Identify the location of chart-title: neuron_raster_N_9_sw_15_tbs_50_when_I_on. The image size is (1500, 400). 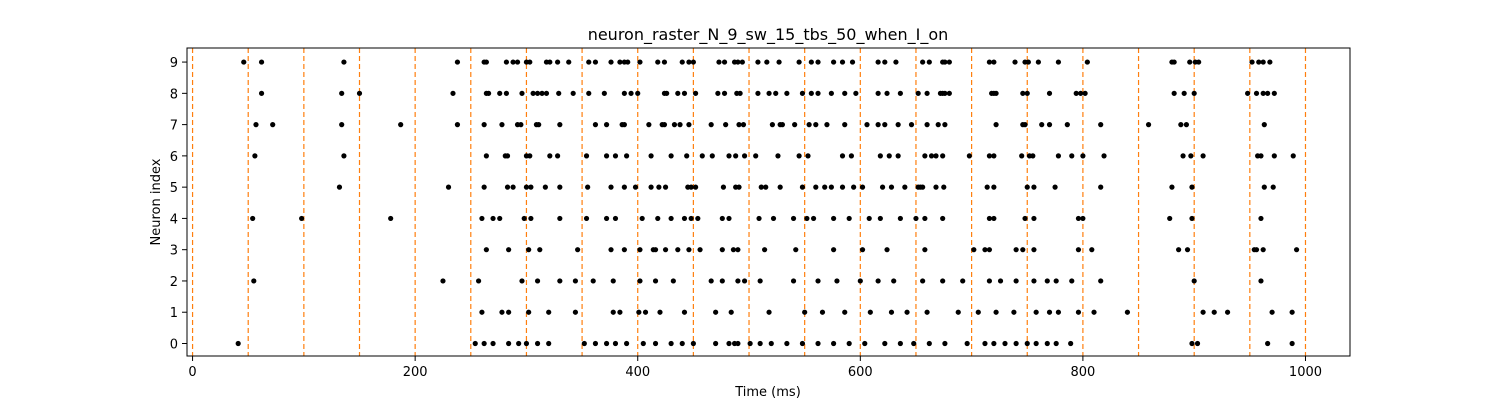
(768, 35).